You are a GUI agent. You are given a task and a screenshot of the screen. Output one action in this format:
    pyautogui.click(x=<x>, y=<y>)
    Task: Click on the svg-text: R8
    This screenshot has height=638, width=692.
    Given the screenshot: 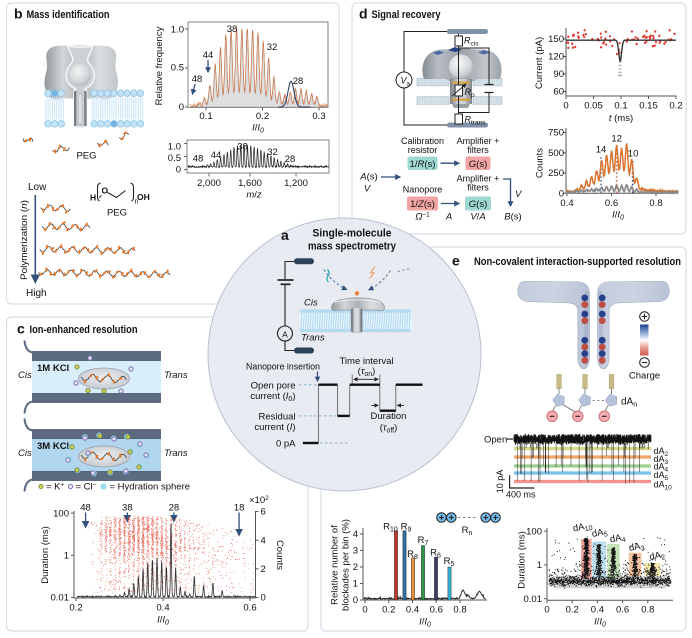 What is the action you would take?
    pyautogui.click(x=412, y=555)
    